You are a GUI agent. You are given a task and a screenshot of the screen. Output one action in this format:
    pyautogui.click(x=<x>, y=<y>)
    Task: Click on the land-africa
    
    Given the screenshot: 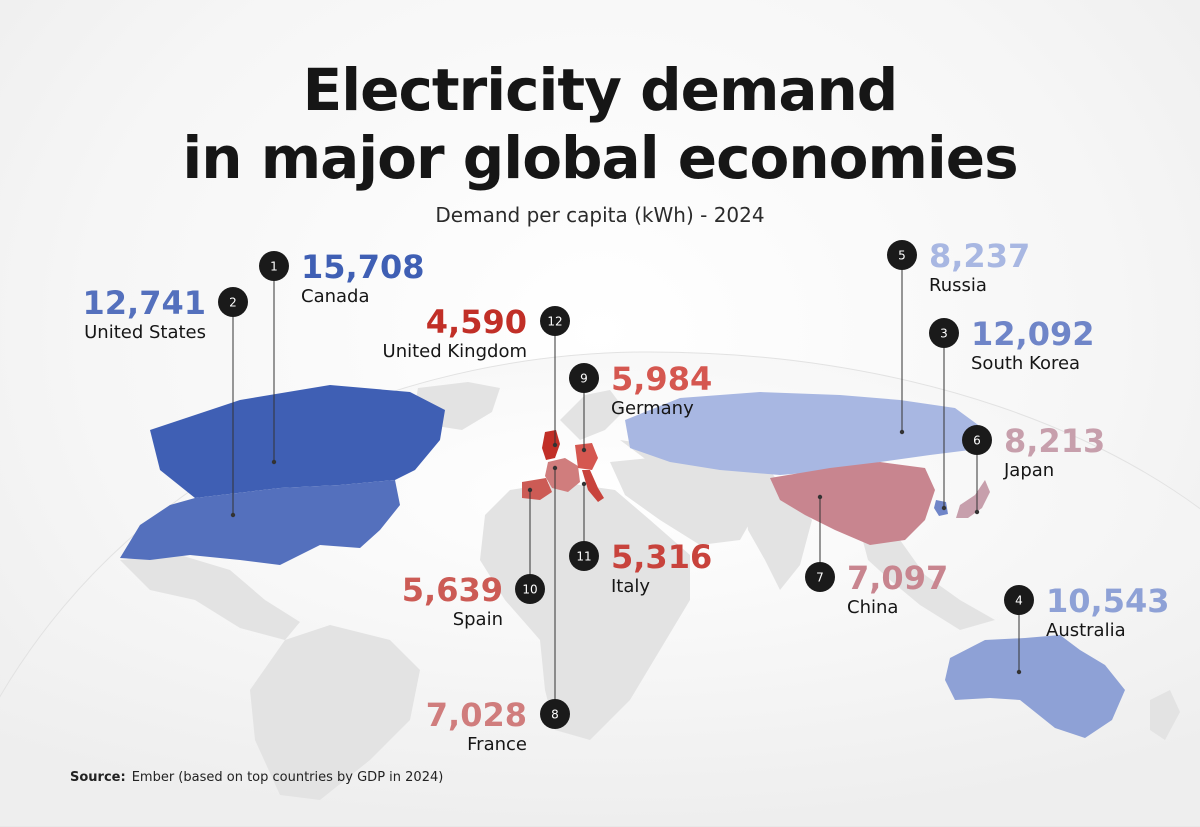 What is the action you would take?
    pyautogui.click(x=585, y=611)
    